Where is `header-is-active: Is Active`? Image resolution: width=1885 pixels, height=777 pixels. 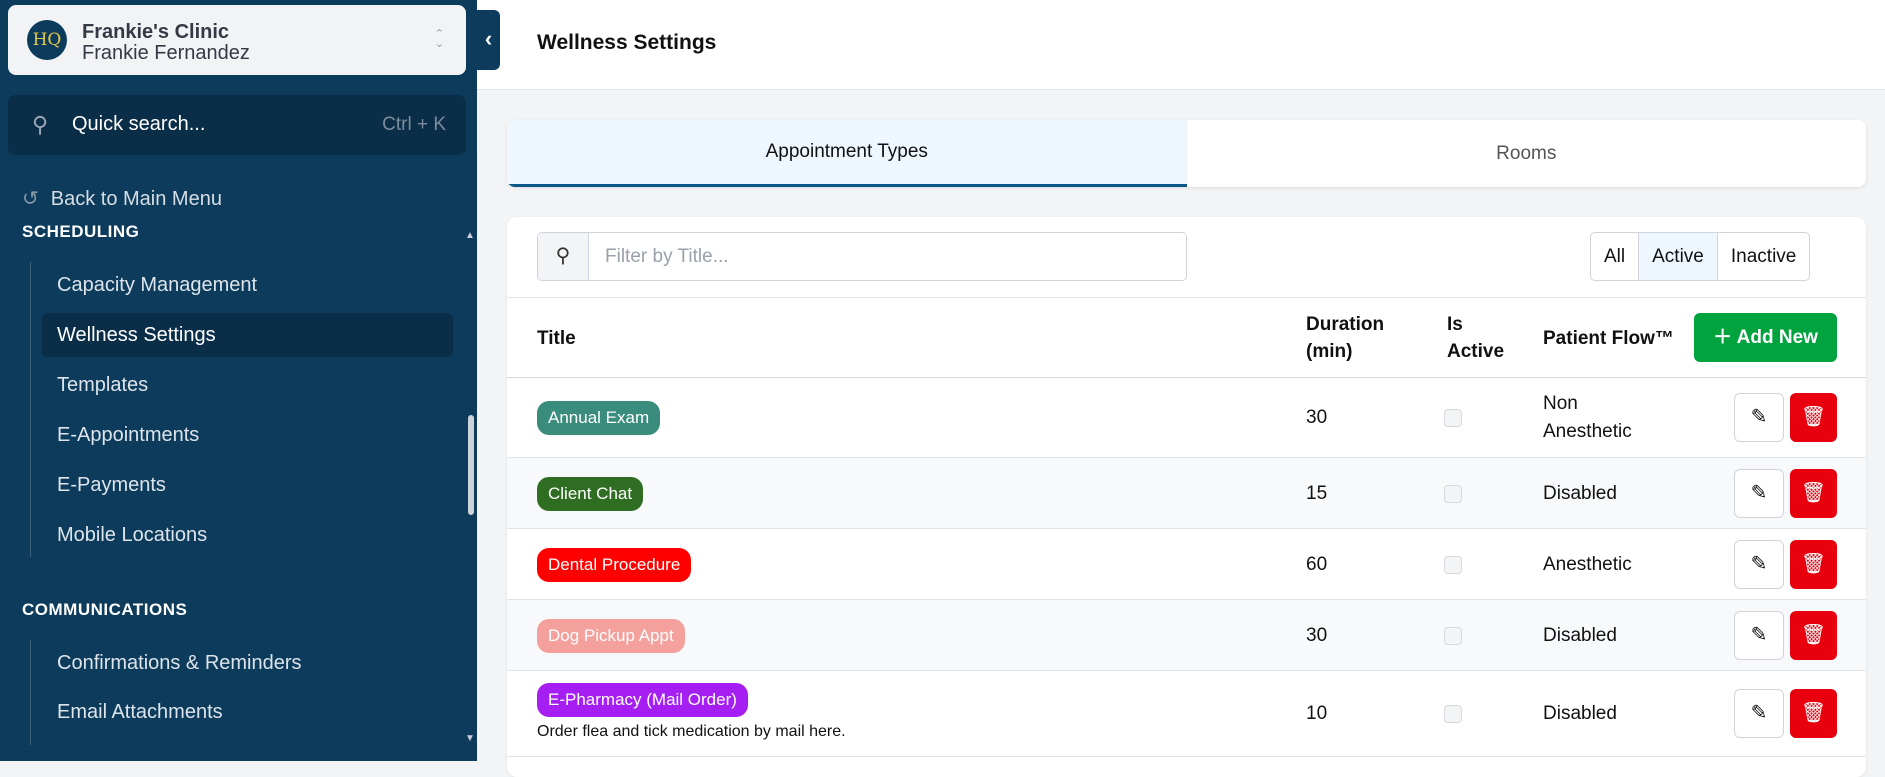 header-is-active: Is Active is located at coordinates (1476, 338).